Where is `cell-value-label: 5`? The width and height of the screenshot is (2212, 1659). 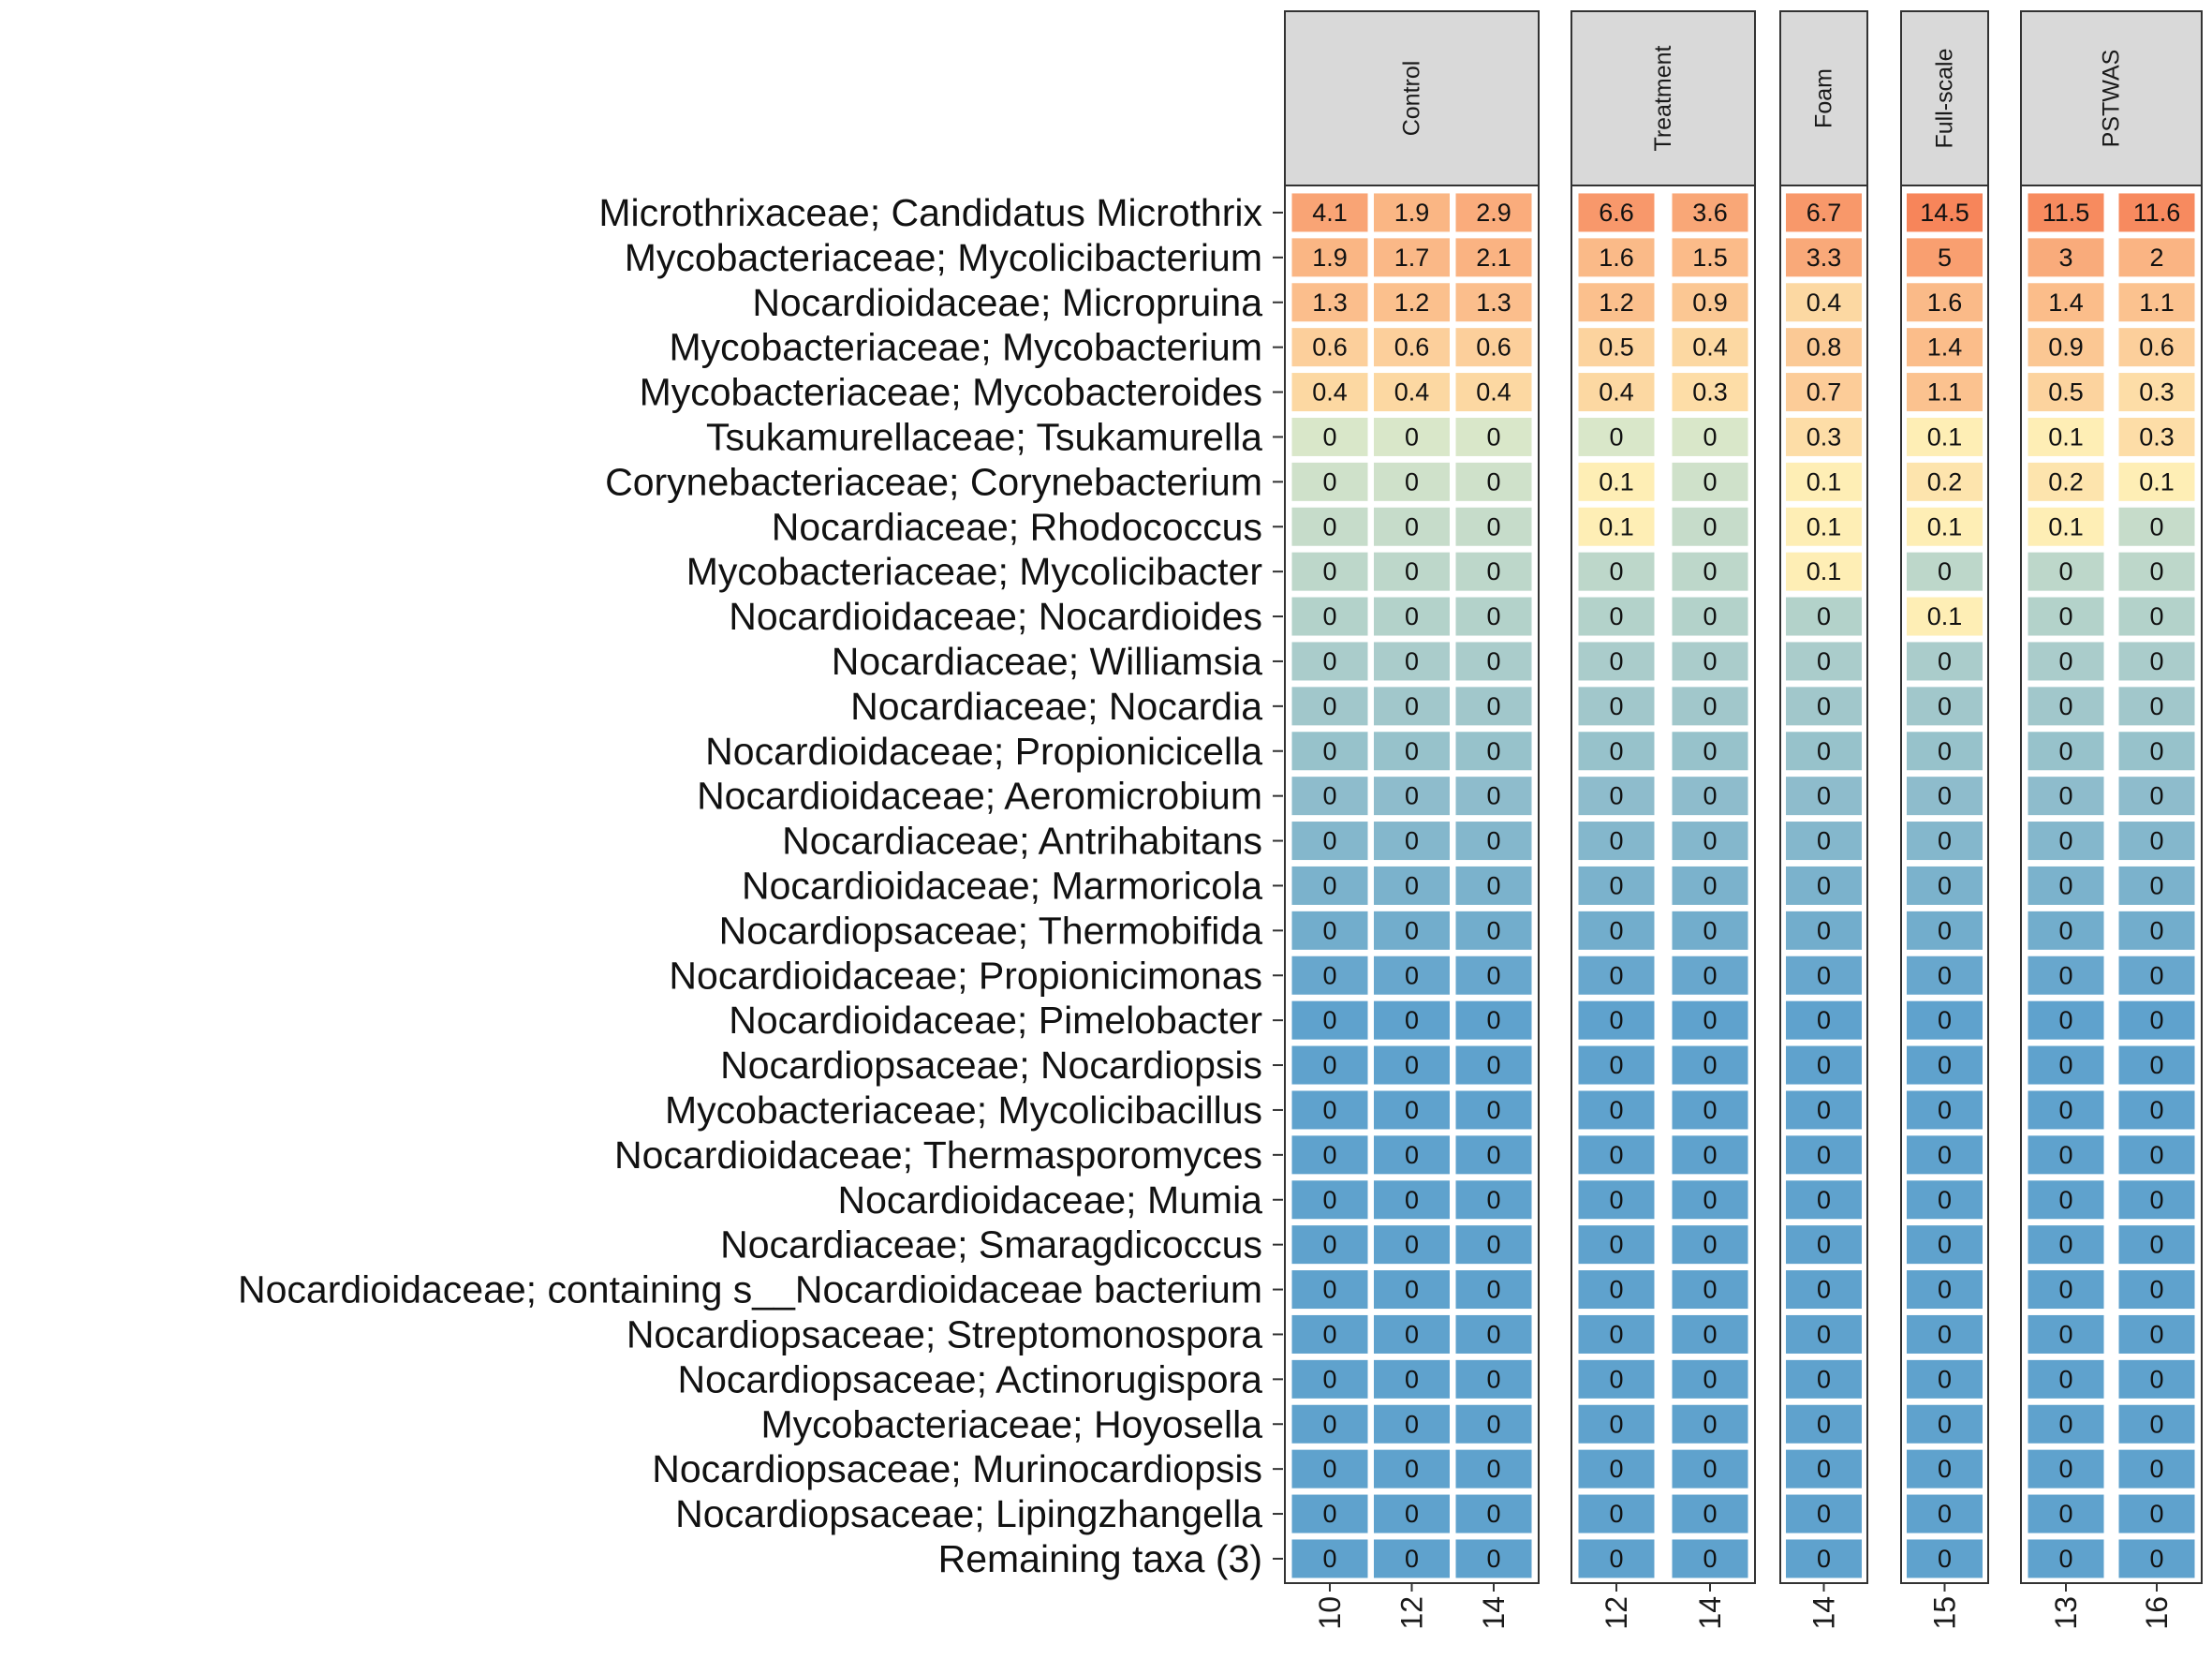 cell-value-label: 5 is located at coordinates (1945, 258).